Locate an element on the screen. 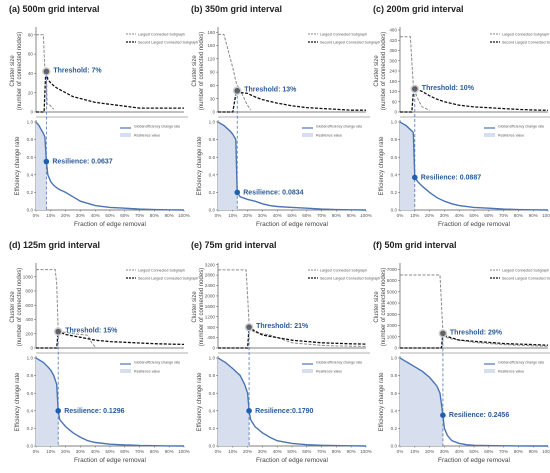 This screenshot has width=550, height=473. x-tick-label: 100% is located at coordinates (184, 451).